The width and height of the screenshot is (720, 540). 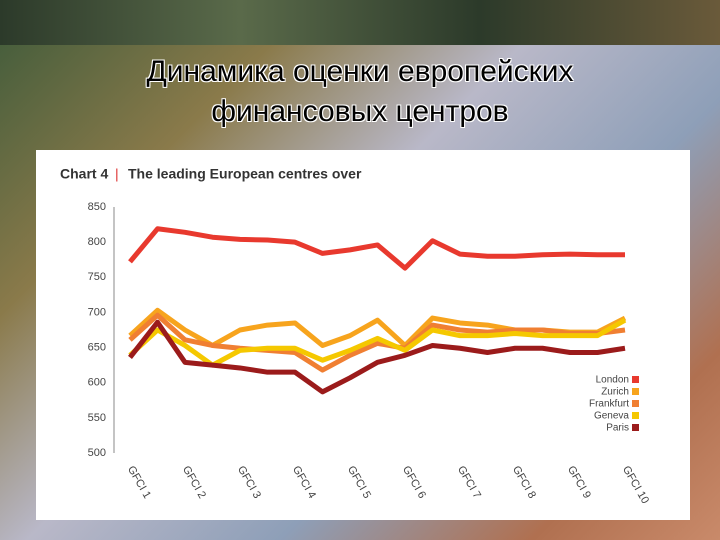 What do you see at coordinates (84, 174) in the screenshot?
I see `chart-label: Chart 4` at bounding box center [84, 174].